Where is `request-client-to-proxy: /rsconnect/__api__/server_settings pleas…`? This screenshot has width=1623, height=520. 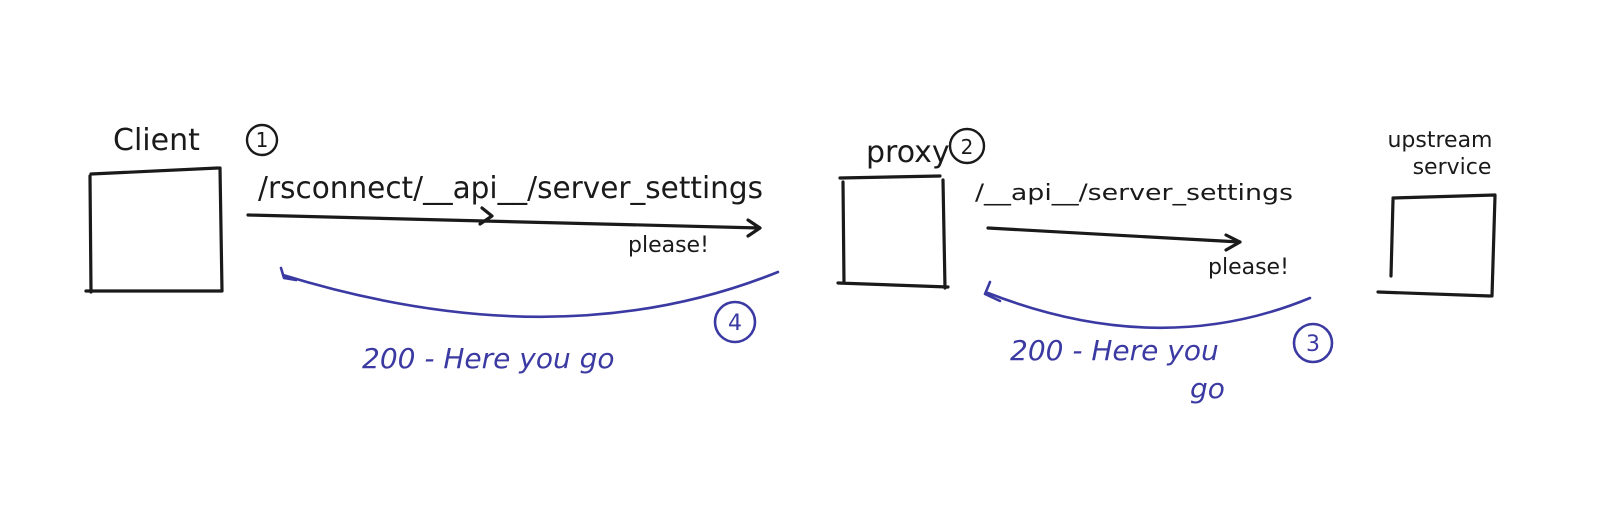
request-client-to-proxy: /rsconnect/__api__/server_settings pleas… is located at coordinates (504, 214).